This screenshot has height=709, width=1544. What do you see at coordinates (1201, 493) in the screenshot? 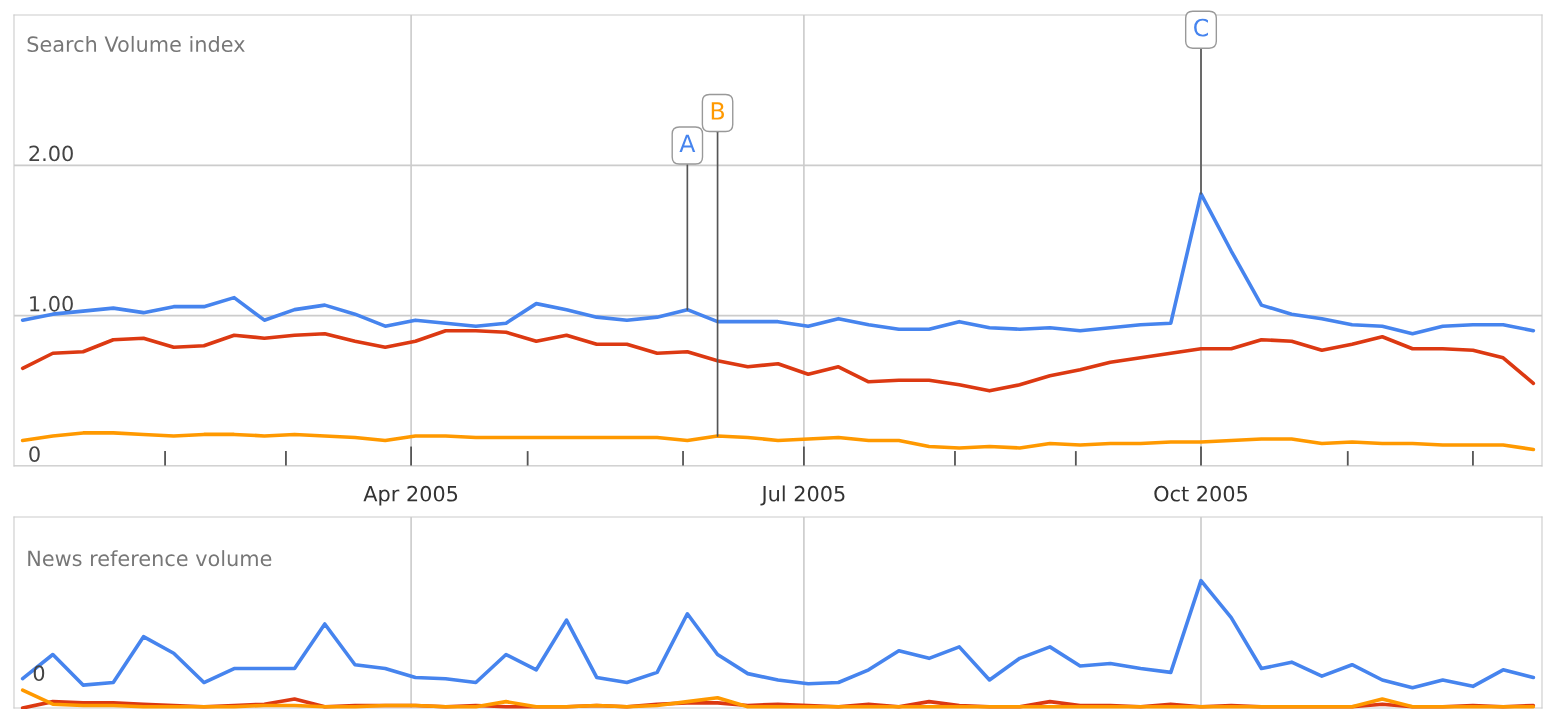
I see `x-tick-label: Oct 2005` at bounding box center [1201, 493].